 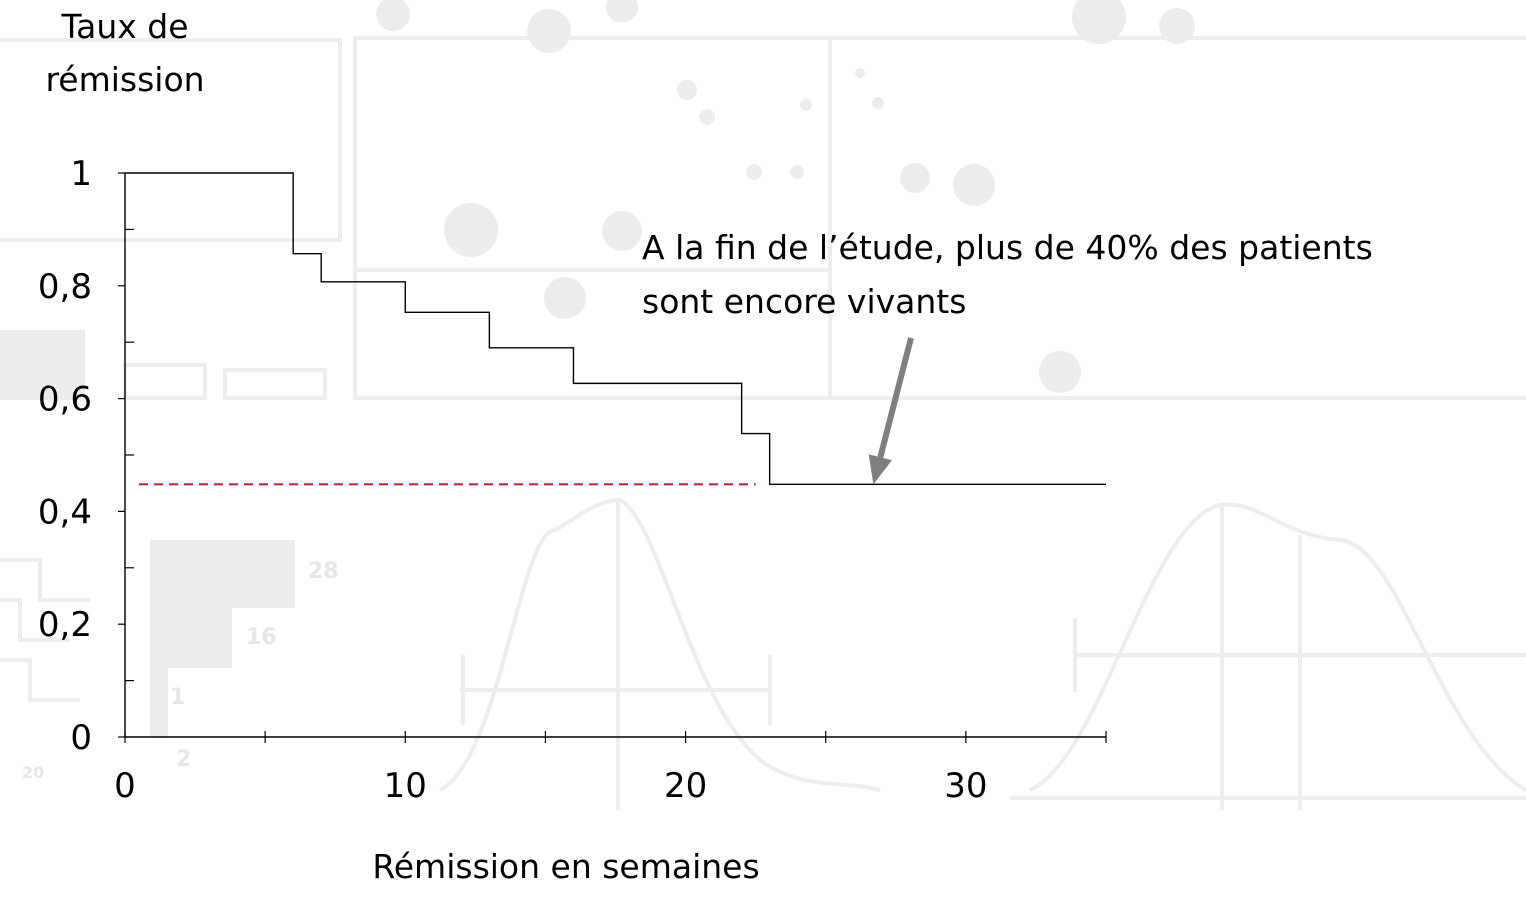 I want to click on y-tick-label-0.2: 0,2, so click(x=65, y=625).